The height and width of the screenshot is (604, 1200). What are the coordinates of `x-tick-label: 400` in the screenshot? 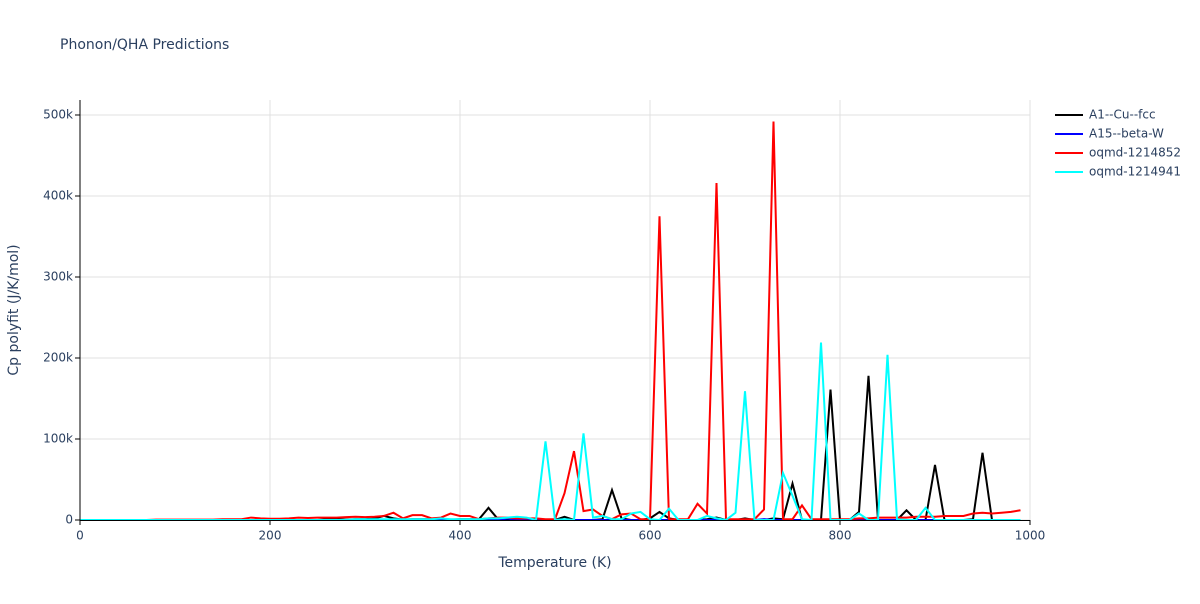 It's located at (460, 536).